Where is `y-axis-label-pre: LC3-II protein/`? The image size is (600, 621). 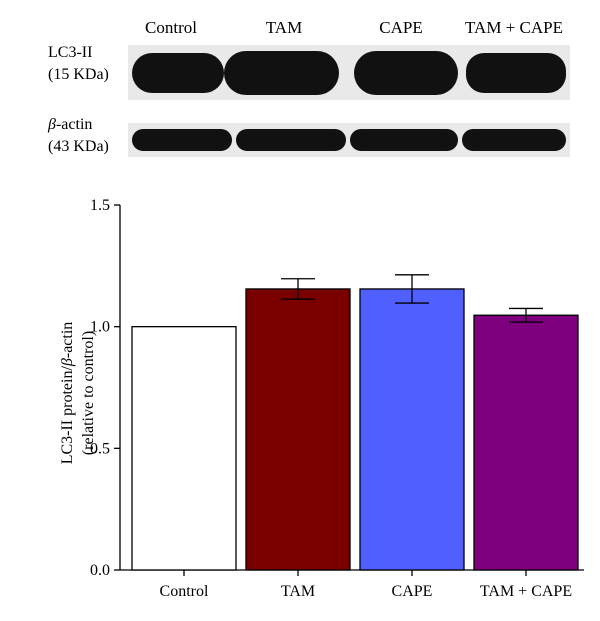 y-axis-label-pre: LC3-II protein/ is located at coordinates (67, 415).